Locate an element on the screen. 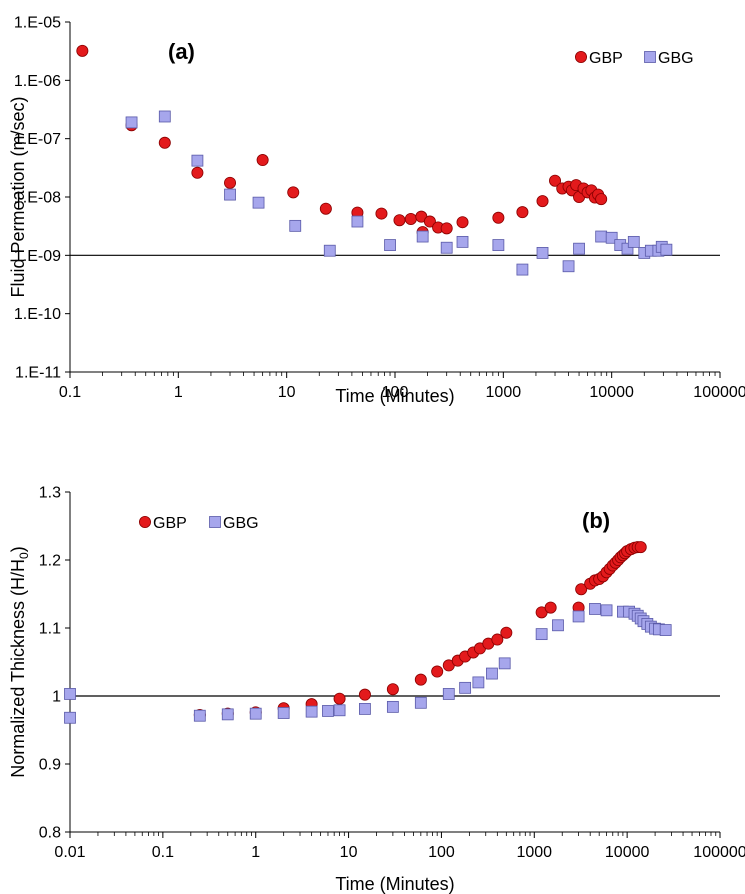  y-tick-label: 1.E-06 is located at coordinates (37, 81).